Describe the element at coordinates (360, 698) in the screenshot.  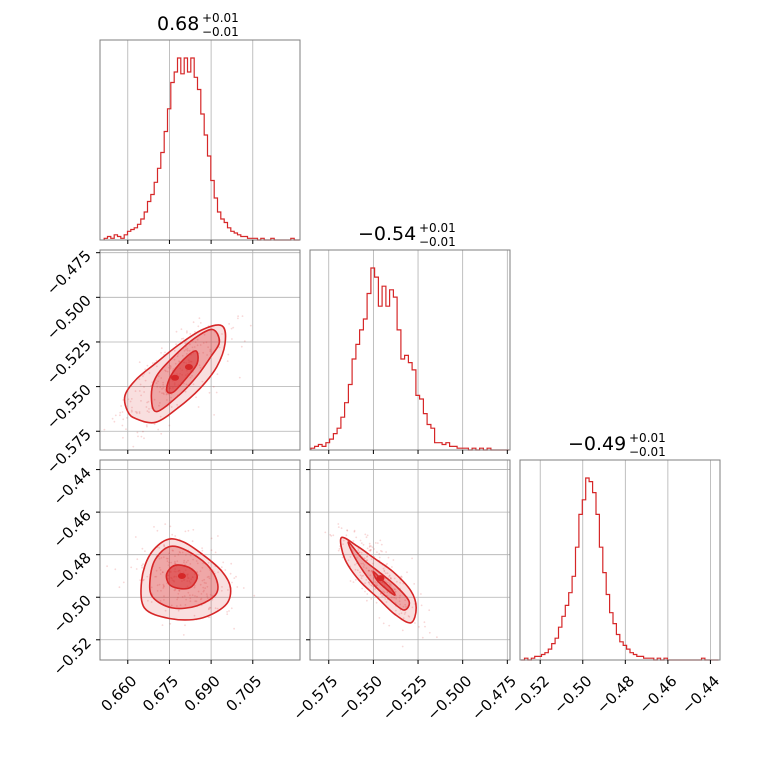
I see `x-tick-label-1-1: −0.550` at that location.